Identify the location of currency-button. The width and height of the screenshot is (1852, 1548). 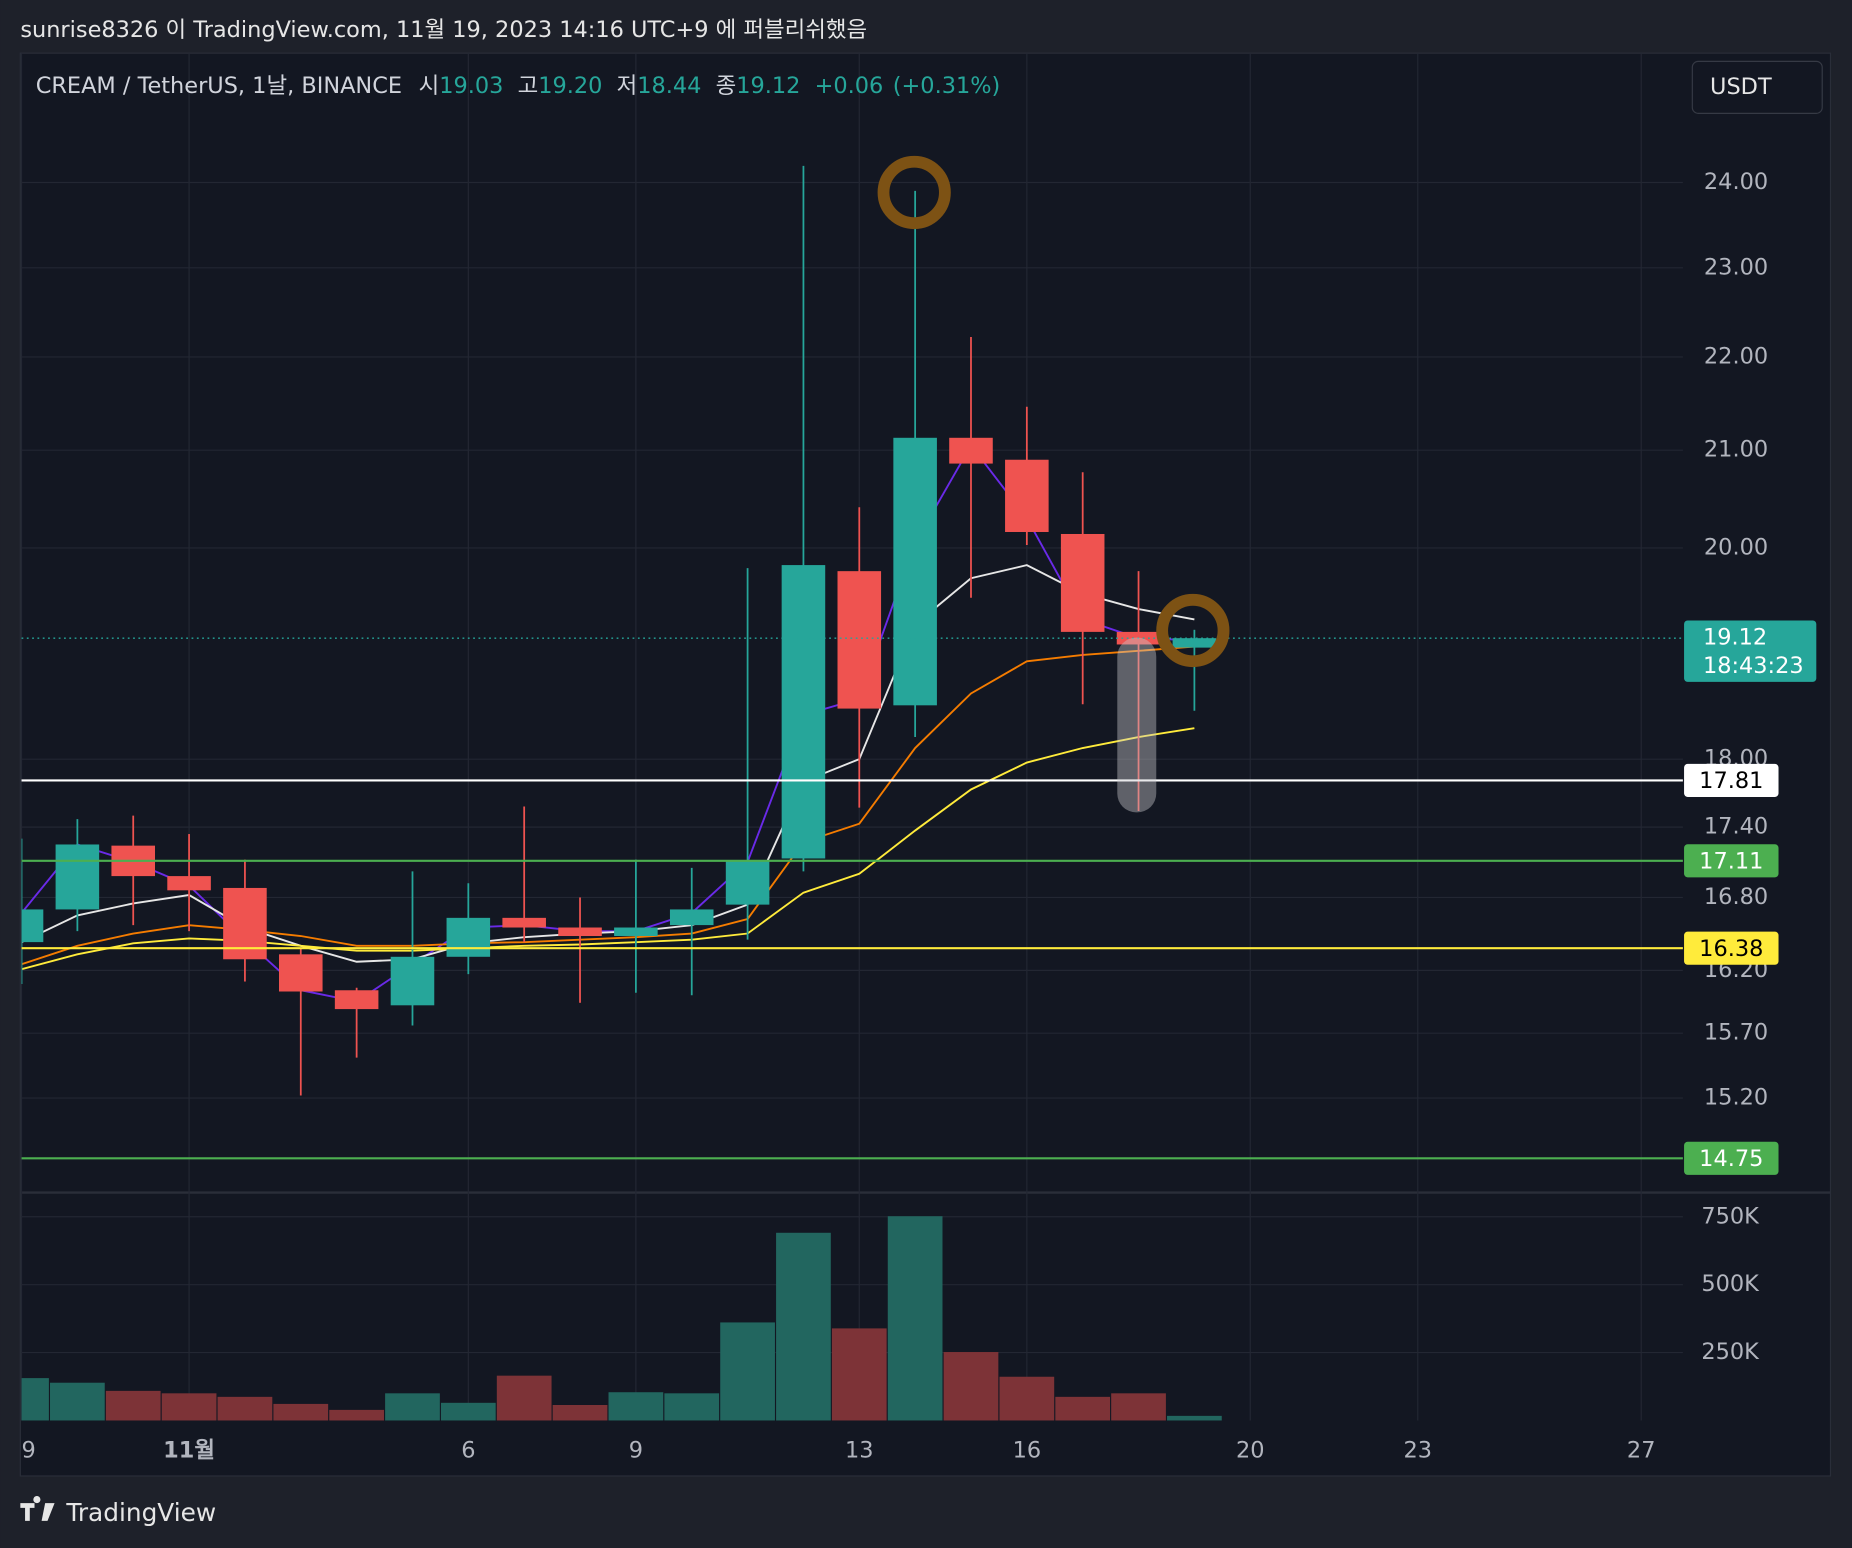
(1757, 87).